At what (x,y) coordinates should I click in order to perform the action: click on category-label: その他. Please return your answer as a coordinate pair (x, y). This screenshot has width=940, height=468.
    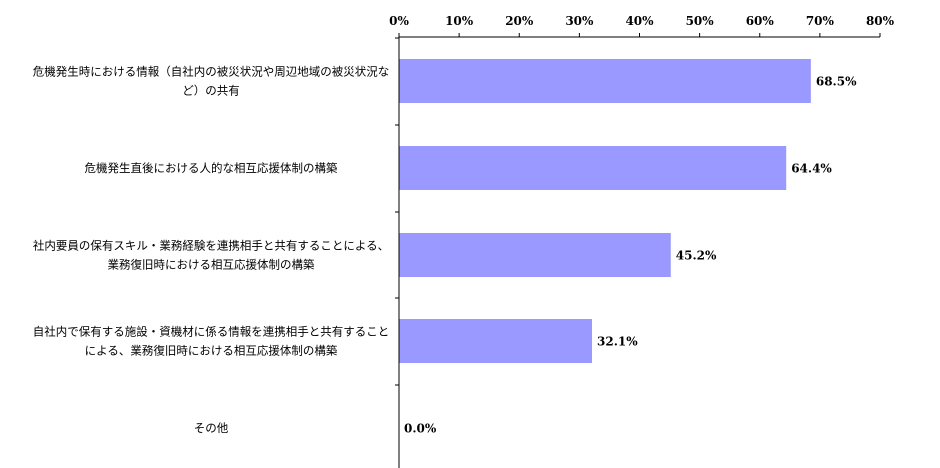
    Looking at the image, I should click on (211, 428).